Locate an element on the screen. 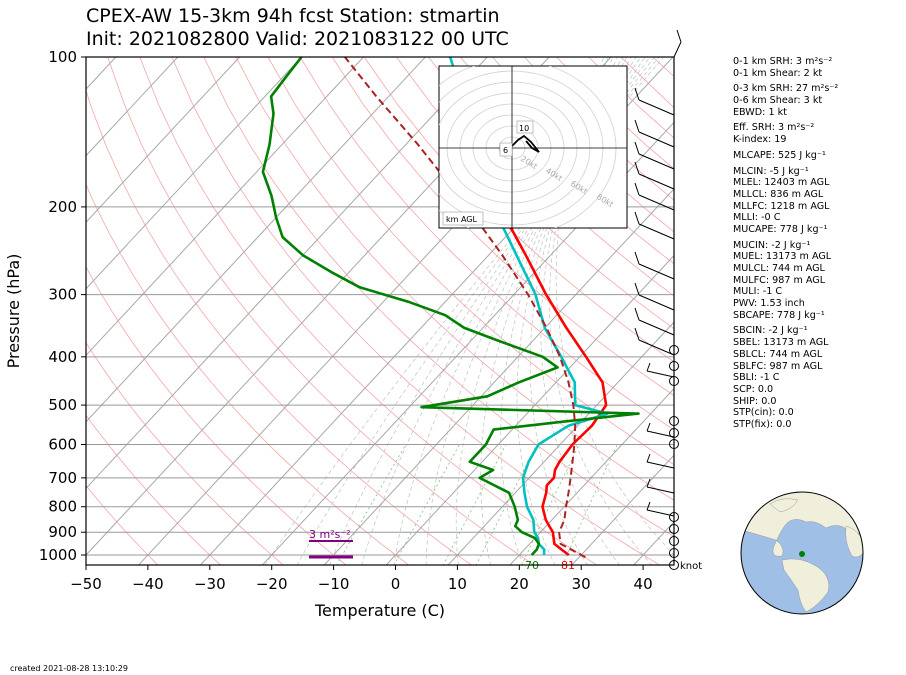 This screenshot has width=906, height=675. created-timestamp: created 2021-08-28 13:10:29 is located at coordinates (69, 668).